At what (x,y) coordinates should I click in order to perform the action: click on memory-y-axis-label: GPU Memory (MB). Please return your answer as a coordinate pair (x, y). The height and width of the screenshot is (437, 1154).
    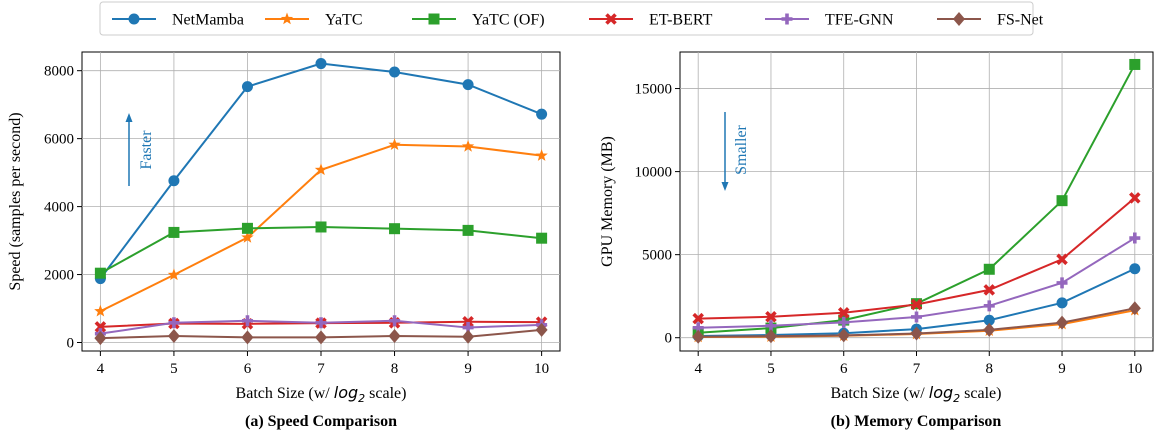
    Looking at the image, I should click on (607, 201).